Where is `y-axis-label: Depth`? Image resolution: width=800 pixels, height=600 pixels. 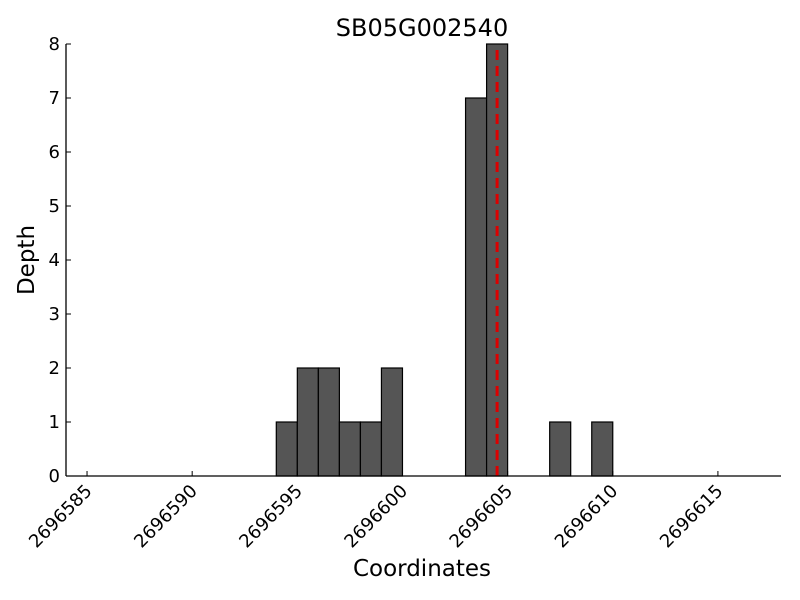 y-axis-label: Depth is located at coordinates (27, 260).